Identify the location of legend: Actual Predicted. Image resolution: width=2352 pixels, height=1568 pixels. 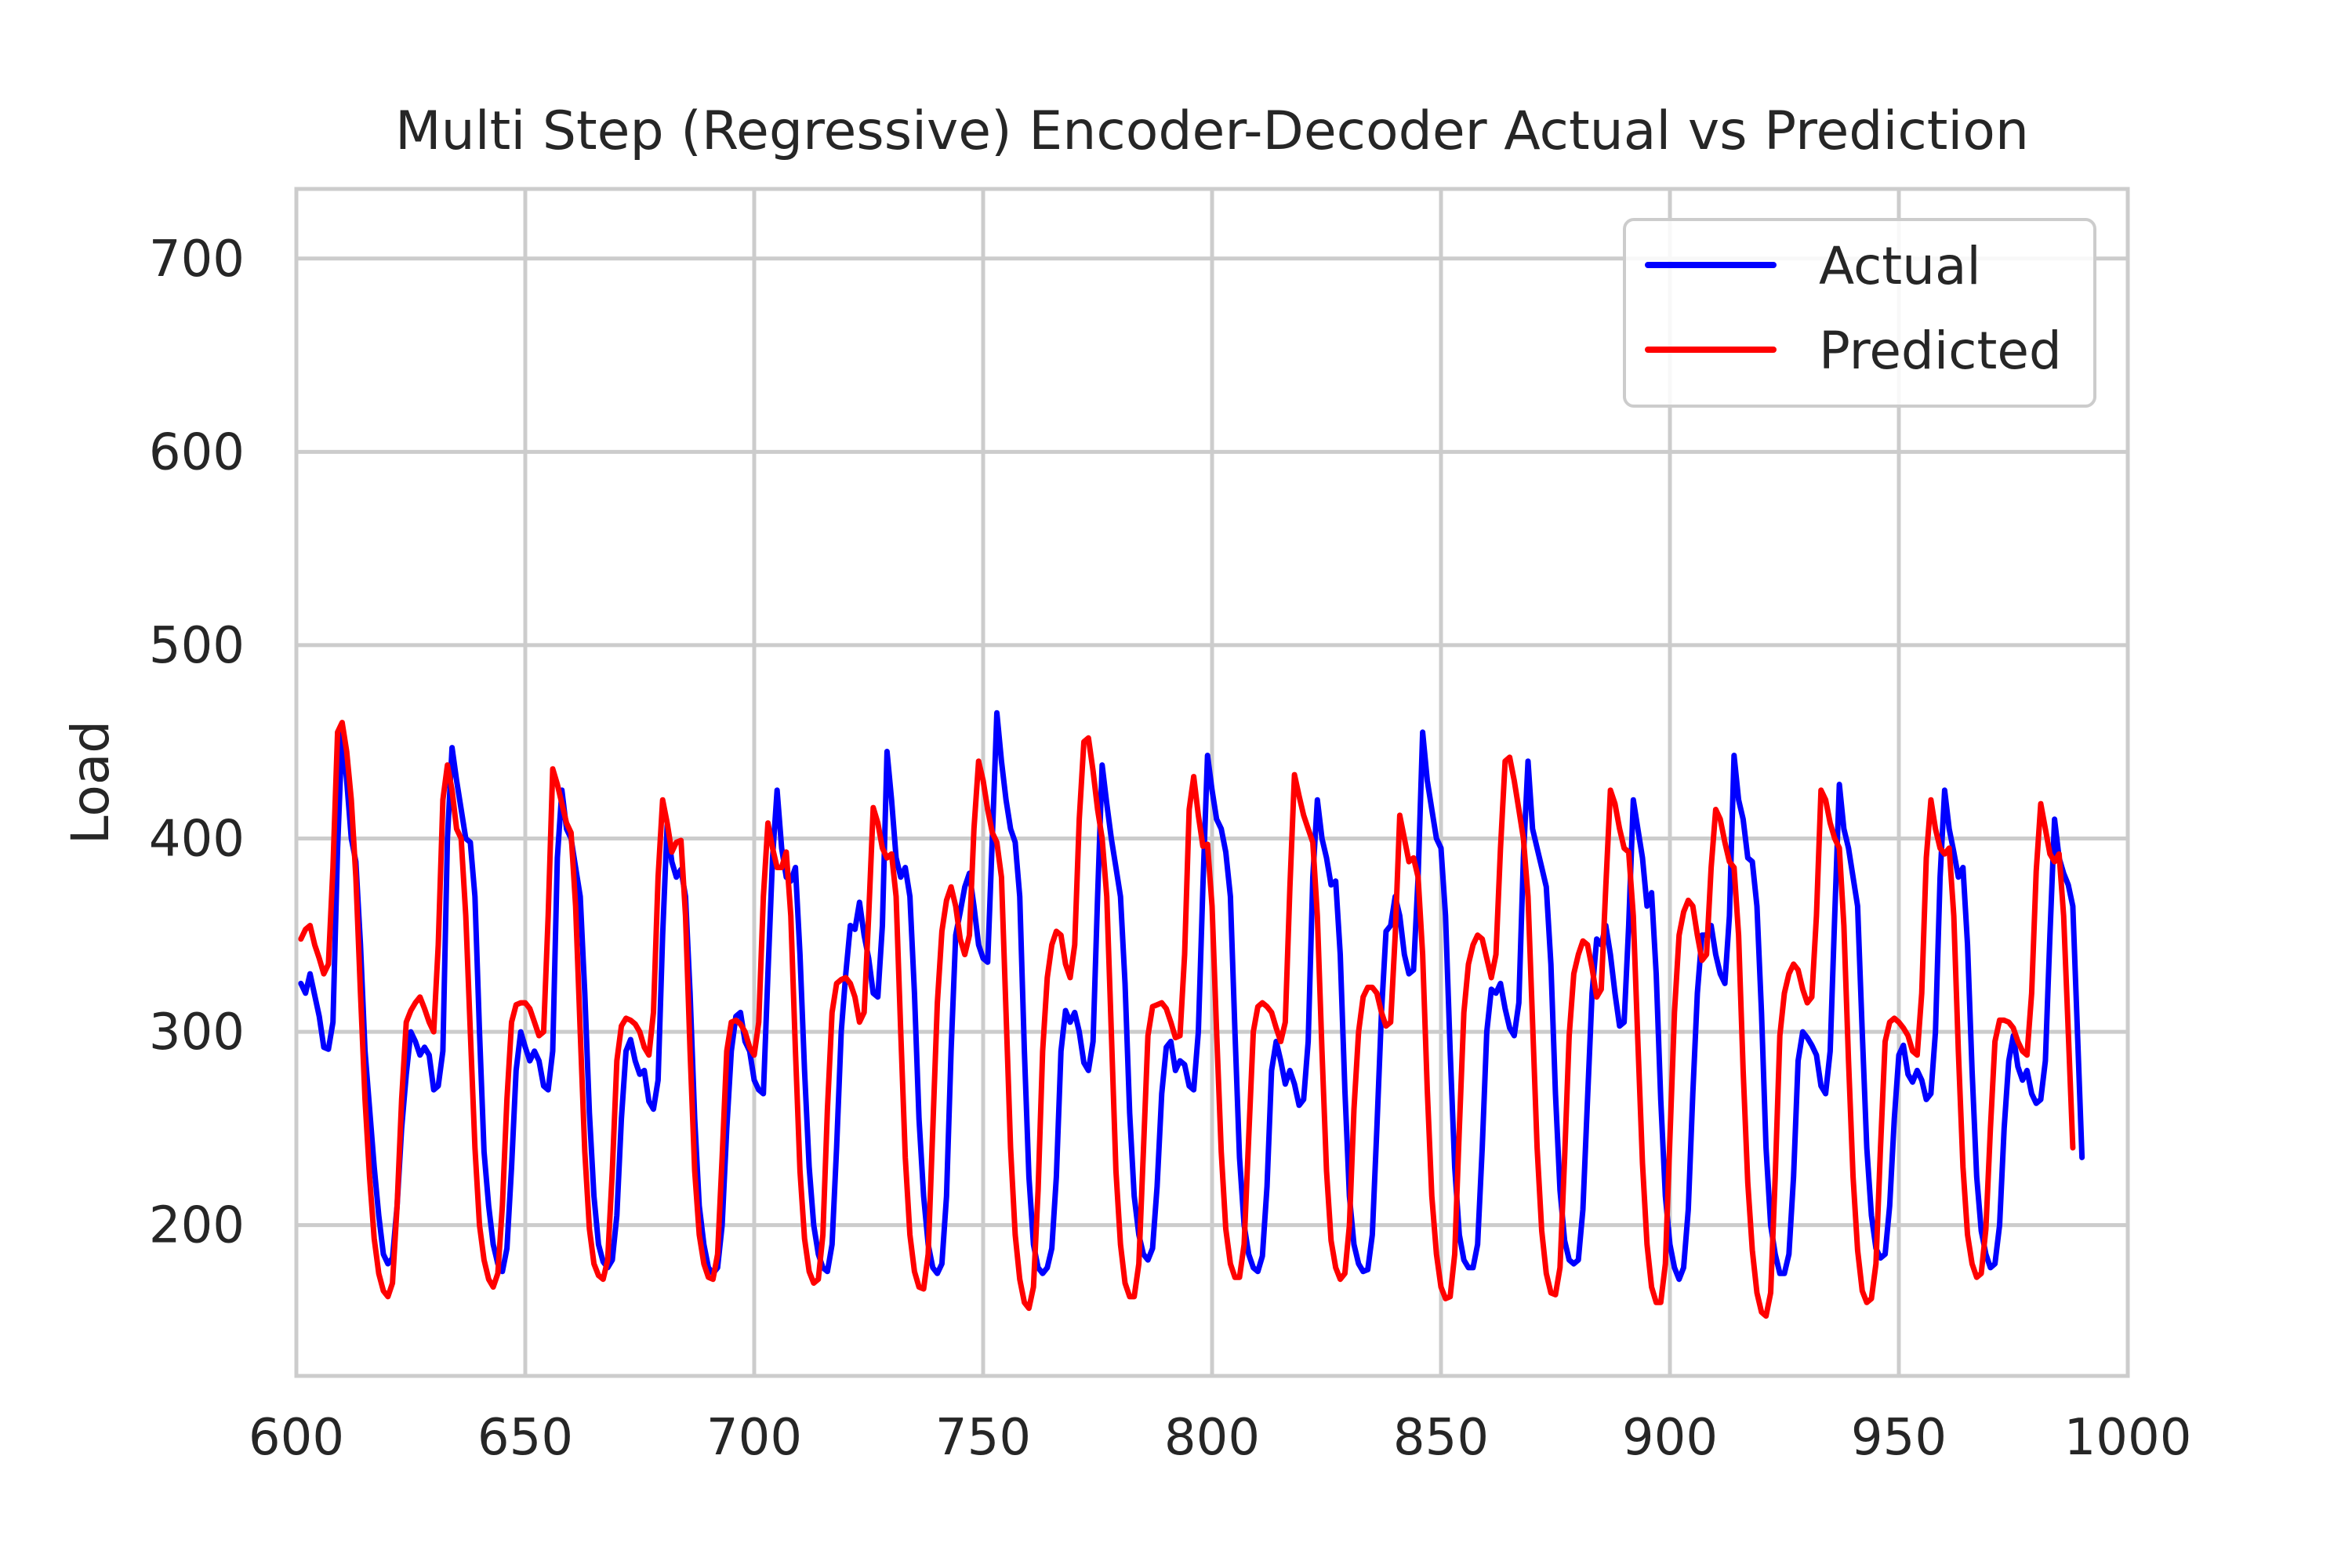
(1859, 313).